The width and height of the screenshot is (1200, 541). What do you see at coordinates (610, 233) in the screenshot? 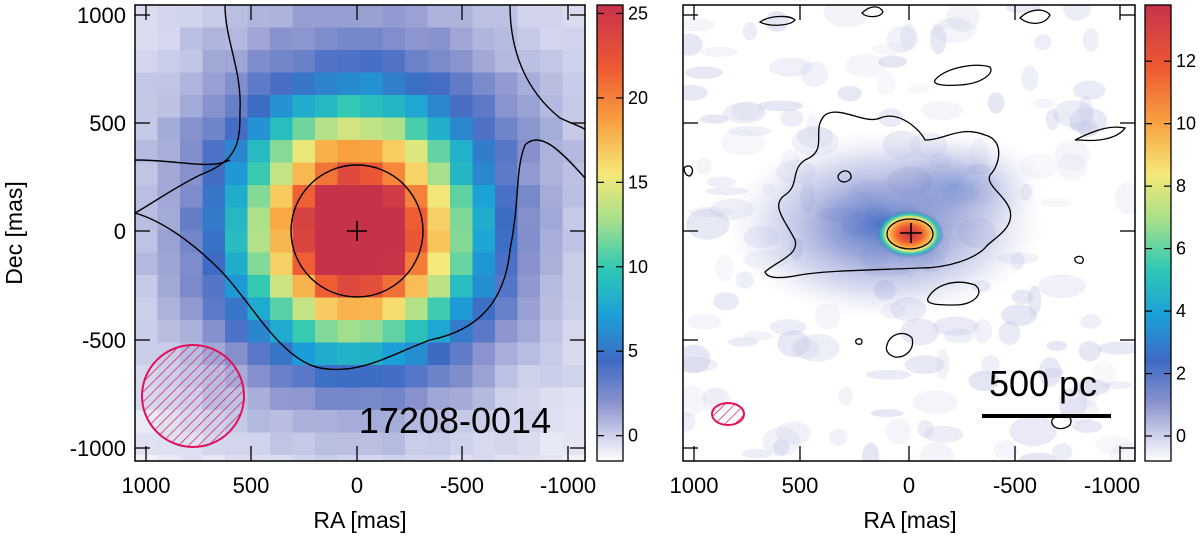
I see `left-colorbar-bar` at bounding box center [610, 233].